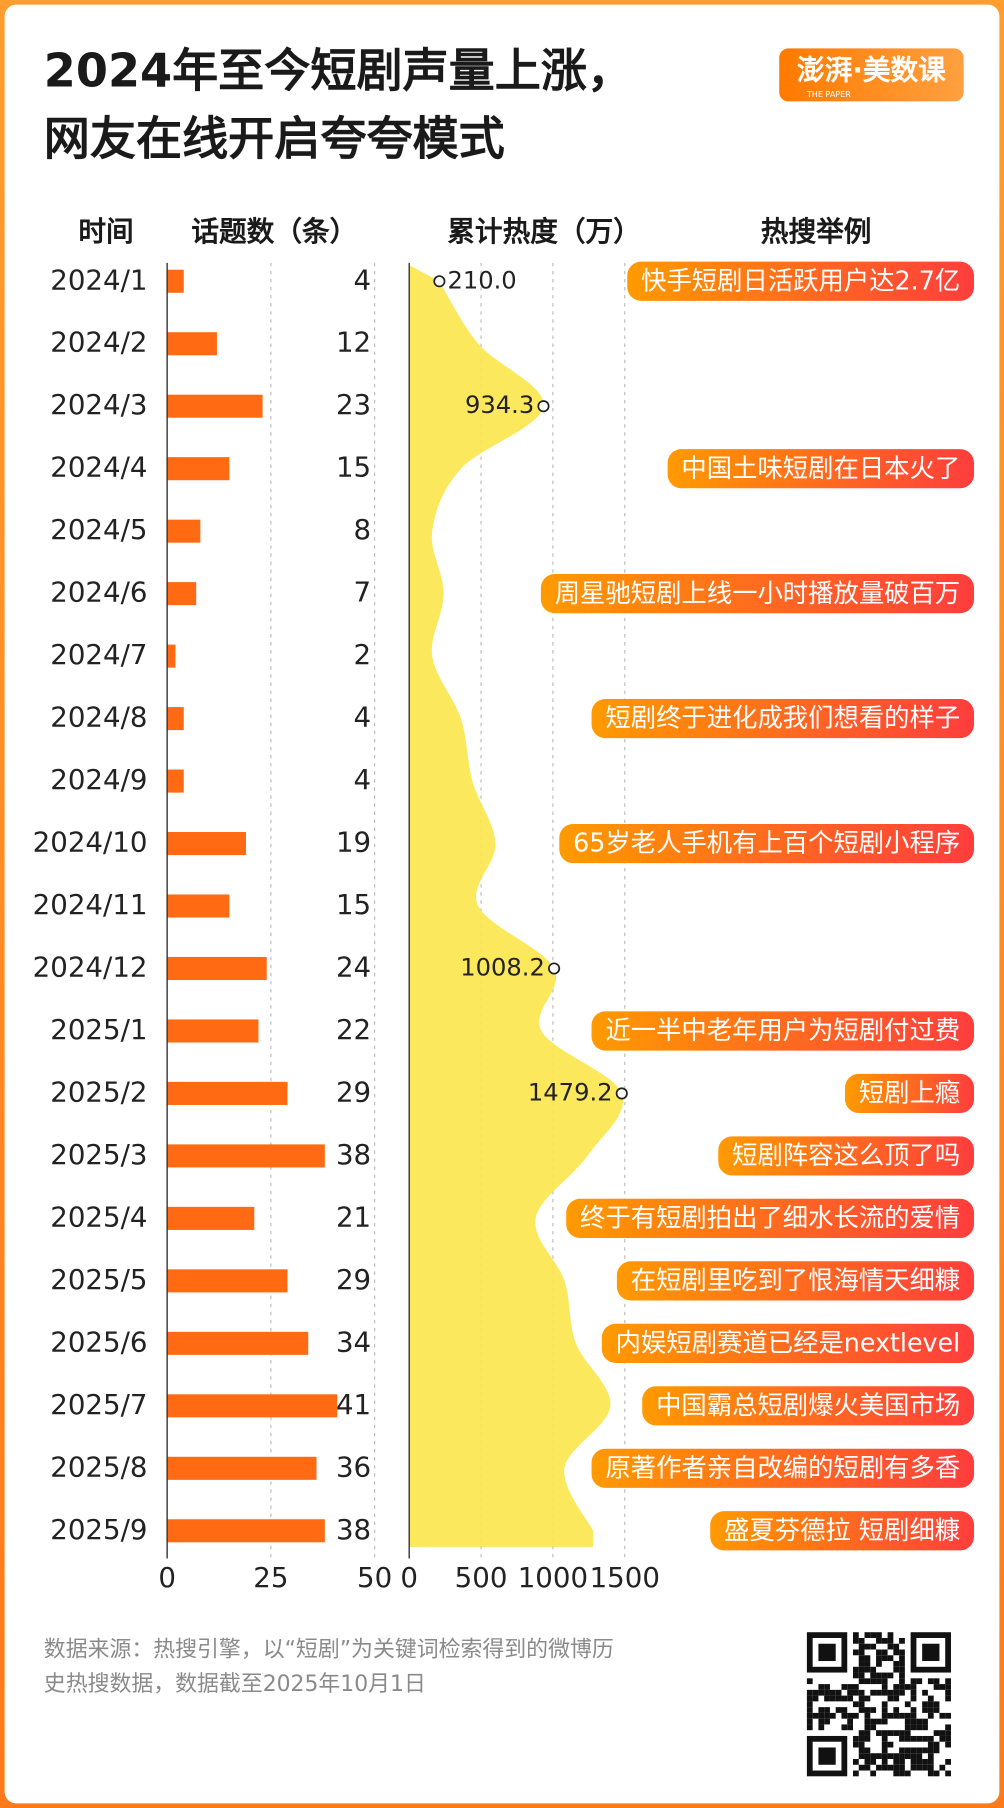  I want to click on value-label: 2, so click(363, 654).